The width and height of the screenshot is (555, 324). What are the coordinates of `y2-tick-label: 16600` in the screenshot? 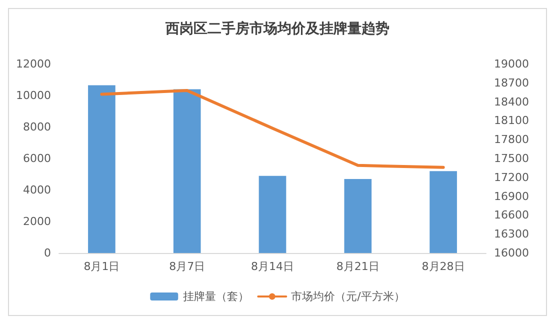 It's located at (511, 215).